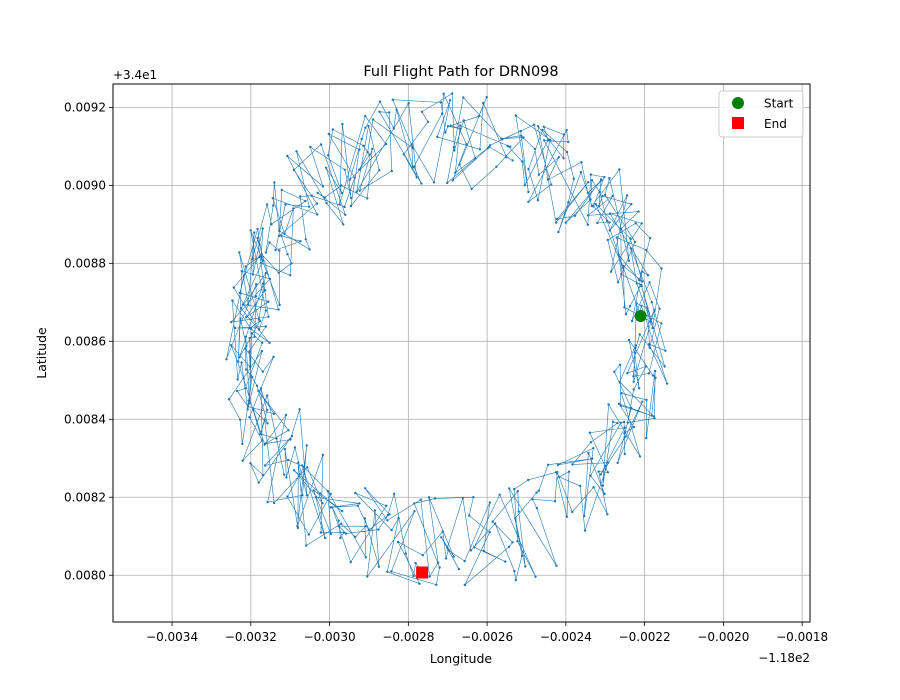 This screenshot has height=700, width=900. Describe the element at coordinates (422, 572) in the screenshot. I see `end-marker` at that location.